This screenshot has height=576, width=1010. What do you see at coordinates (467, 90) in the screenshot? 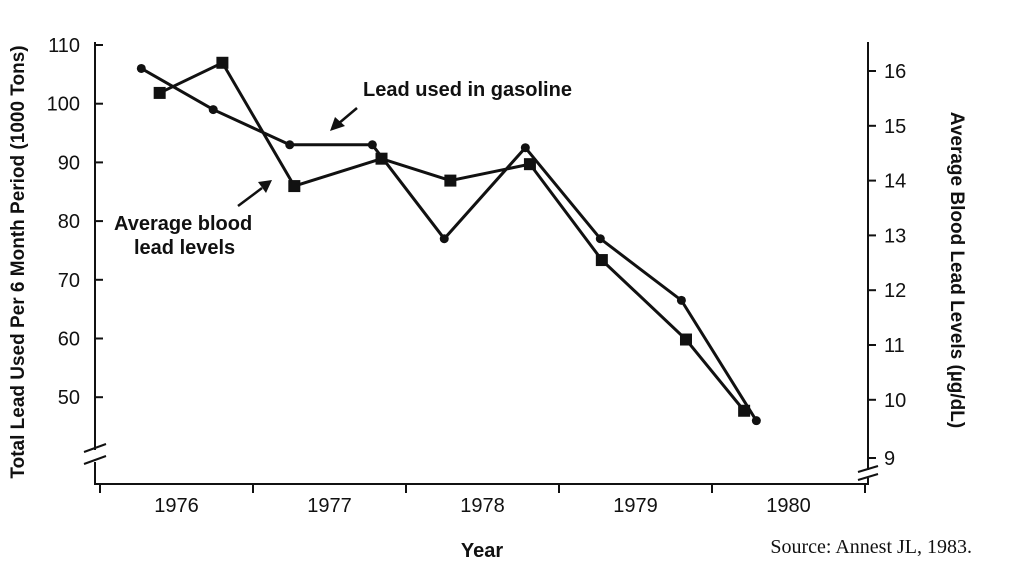
I see `annotation-gasoline: Lead used in gasoline` at bounding box center [467, 90].